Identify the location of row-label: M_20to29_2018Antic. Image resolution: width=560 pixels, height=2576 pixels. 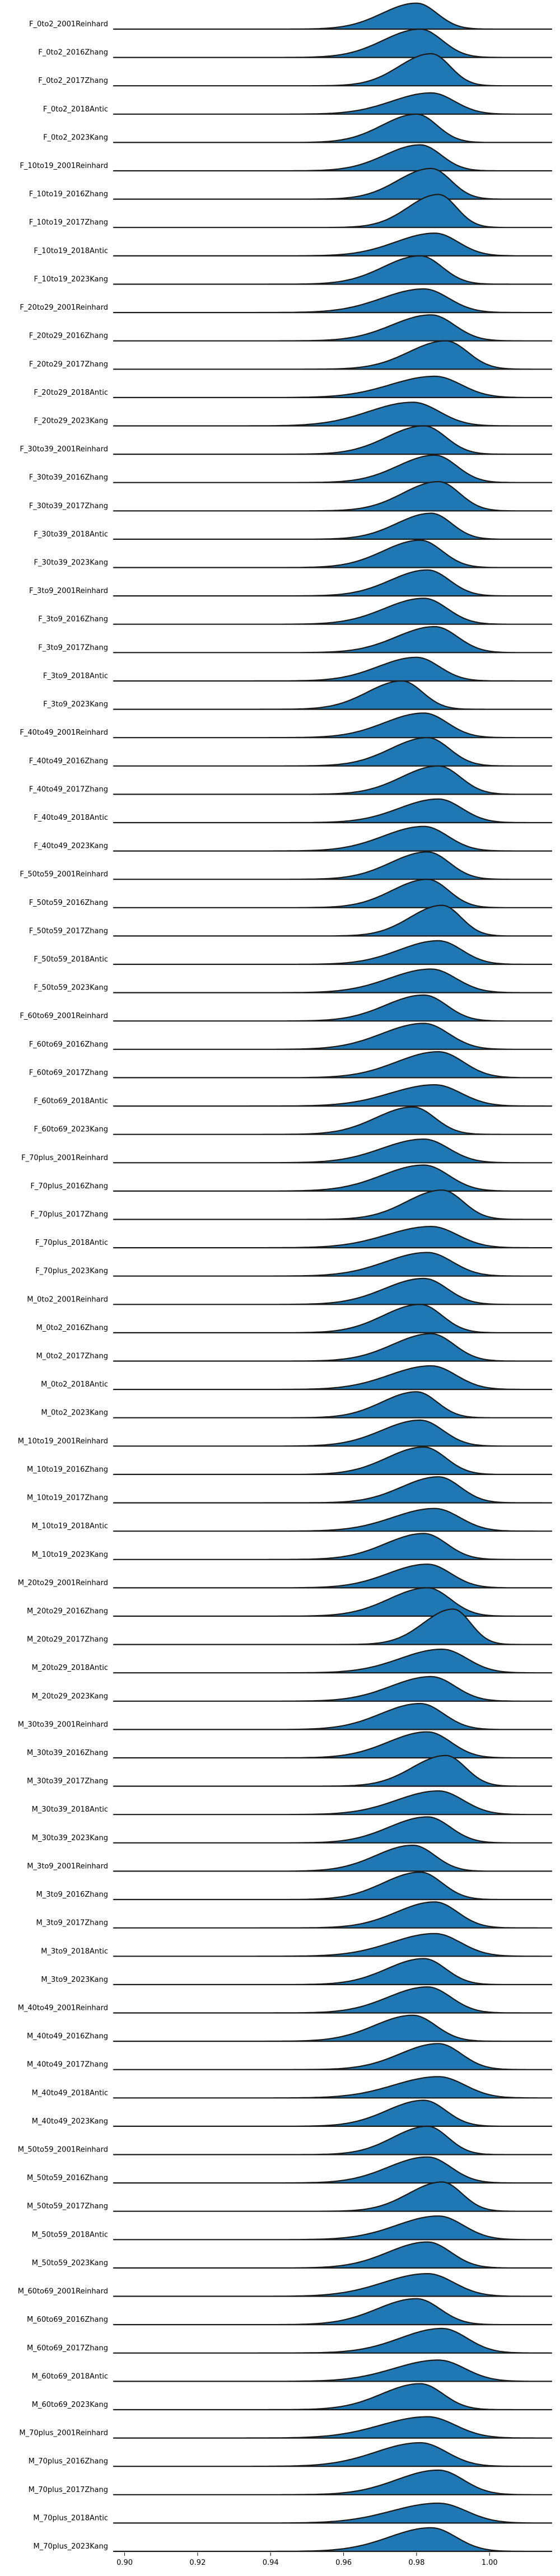
(70, 1668).